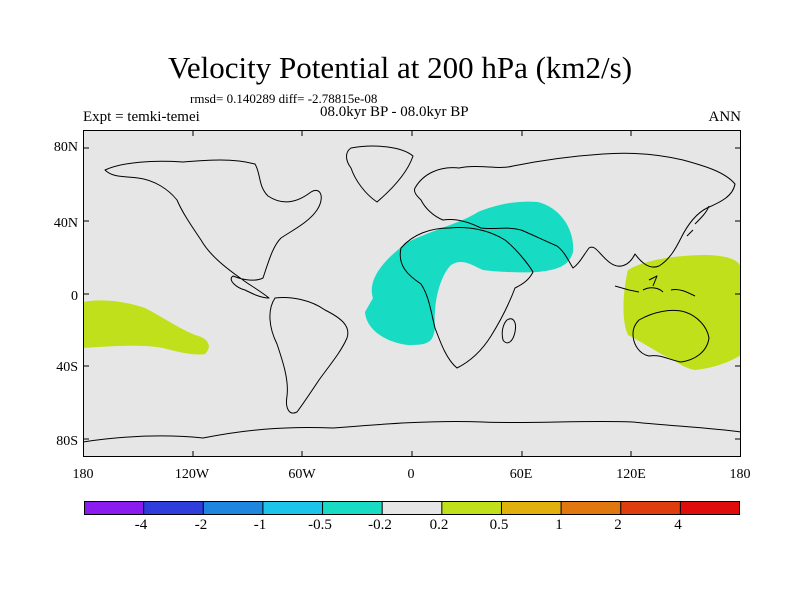 This screenshot has width=800, height=600. What do you see at coordinates (141, 525) in the screenshot?
I see `colorbar-label: -4` at bounding box center [141, 525].